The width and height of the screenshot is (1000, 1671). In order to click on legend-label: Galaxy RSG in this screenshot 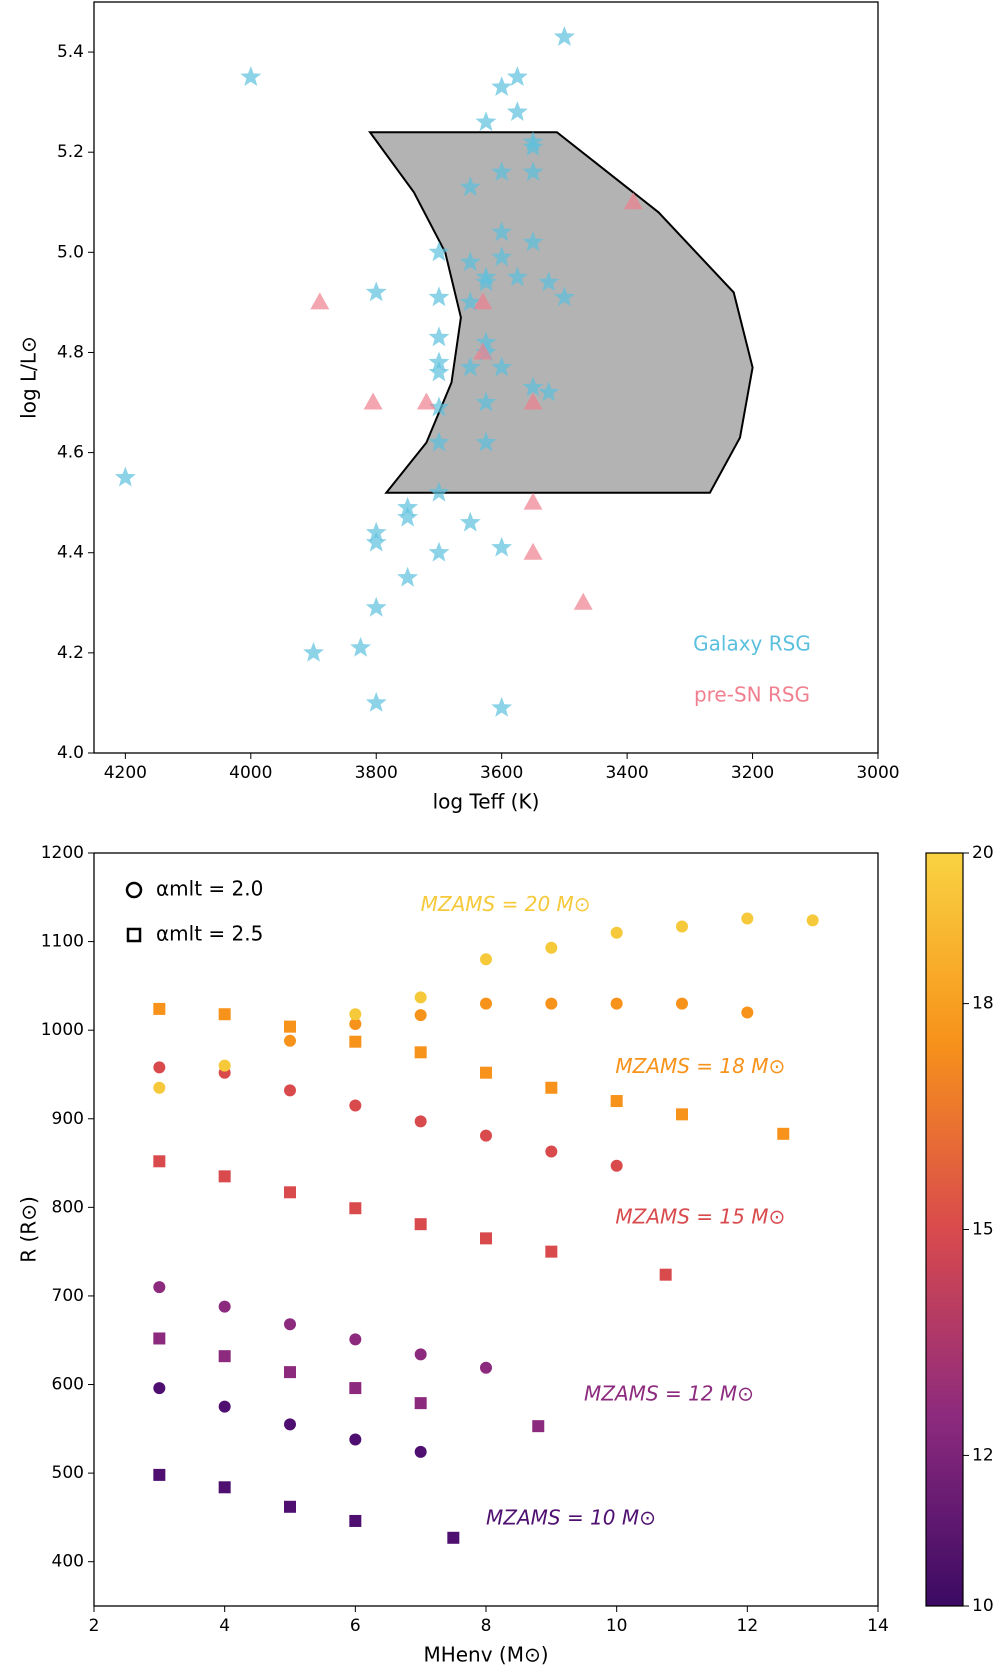, I will do `click(752, 644)`.